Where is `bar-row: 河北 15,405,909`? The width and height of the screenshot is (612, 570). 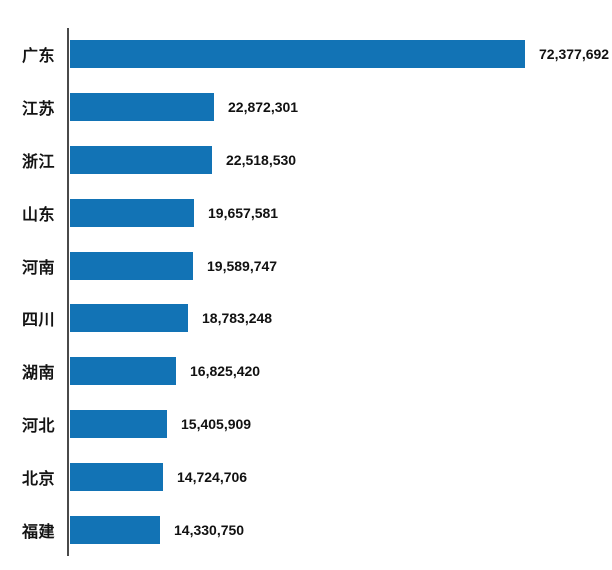 bar-row: 河北 15,405,909 is located at coordinates (306, 424).